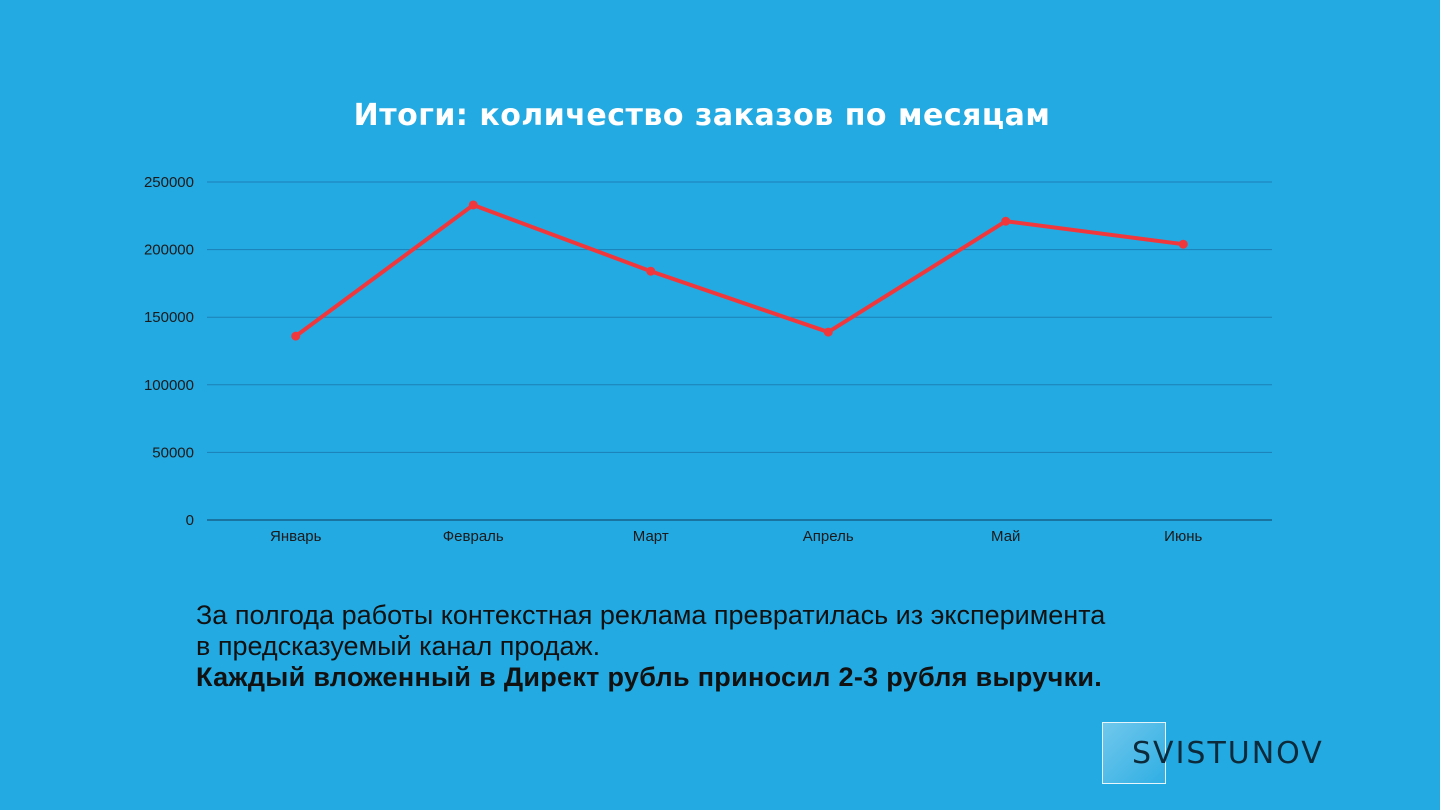 Image resolution: width=1440 pixels, height=810 pixels. Describe the element at coordinates (169, 351) in the screenshot. I see `y-tick-labels: 0 50000 100000 150000 200000 250000` at that location.